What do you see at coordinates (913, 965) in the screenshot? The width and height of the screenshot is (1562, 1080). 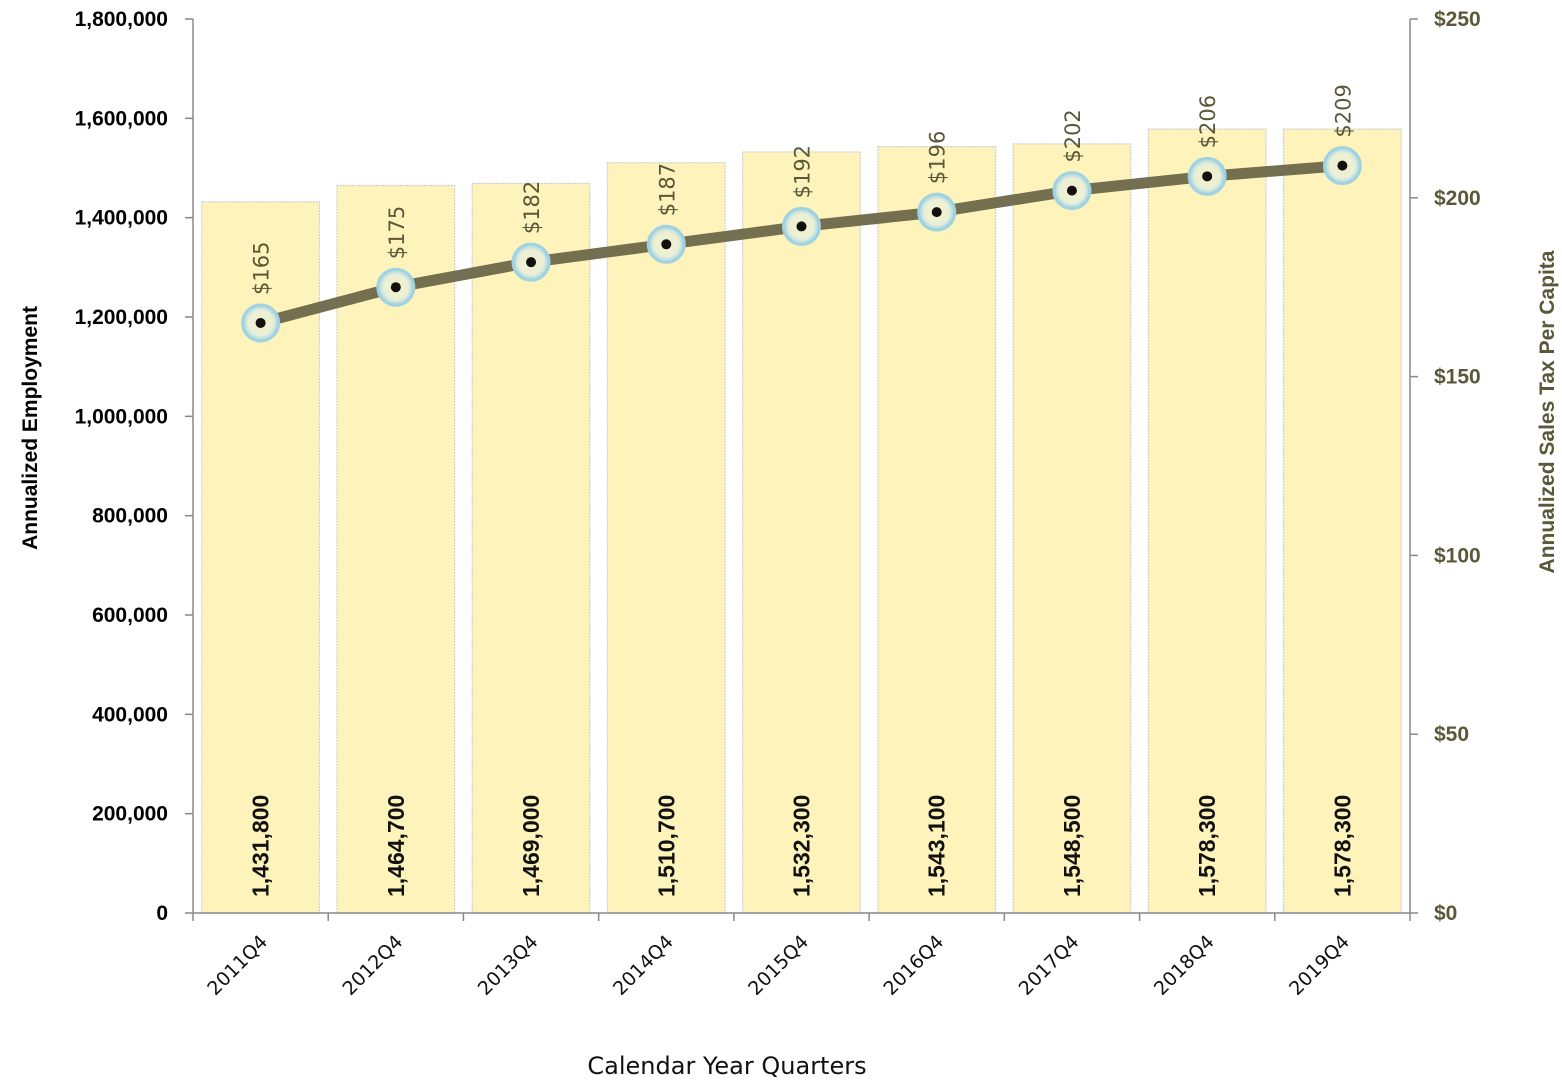 I see `x-tick-label: 2016Q4` at bounding box center [913, 965].